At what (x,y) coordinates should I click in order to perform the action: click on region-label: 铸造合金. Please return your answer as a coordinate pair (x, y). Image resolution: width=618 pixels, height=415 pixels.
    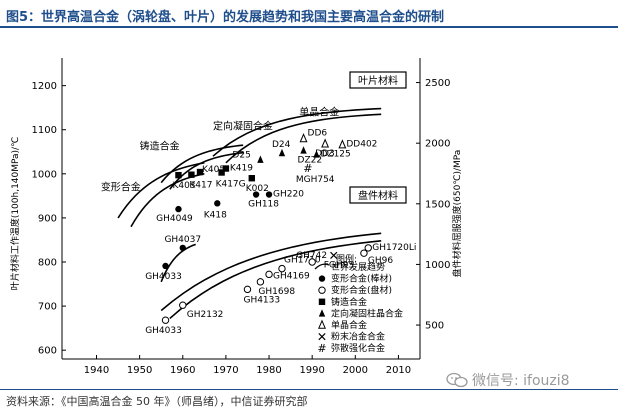
    Looking at the image, I should click on (160, 146).